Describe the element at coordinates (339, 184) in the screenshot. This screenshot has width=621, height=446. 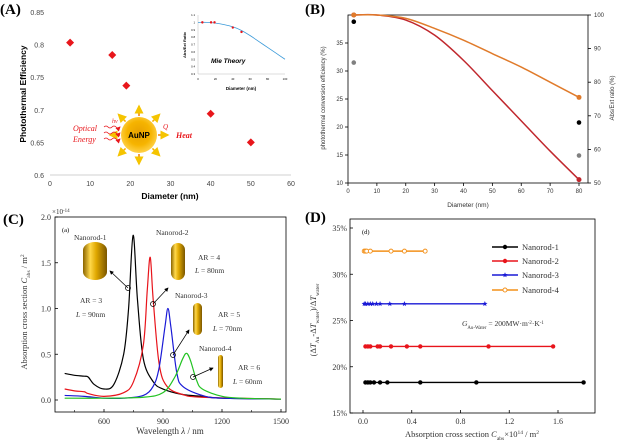
I see `y-left-tick-label: 10` at that location.